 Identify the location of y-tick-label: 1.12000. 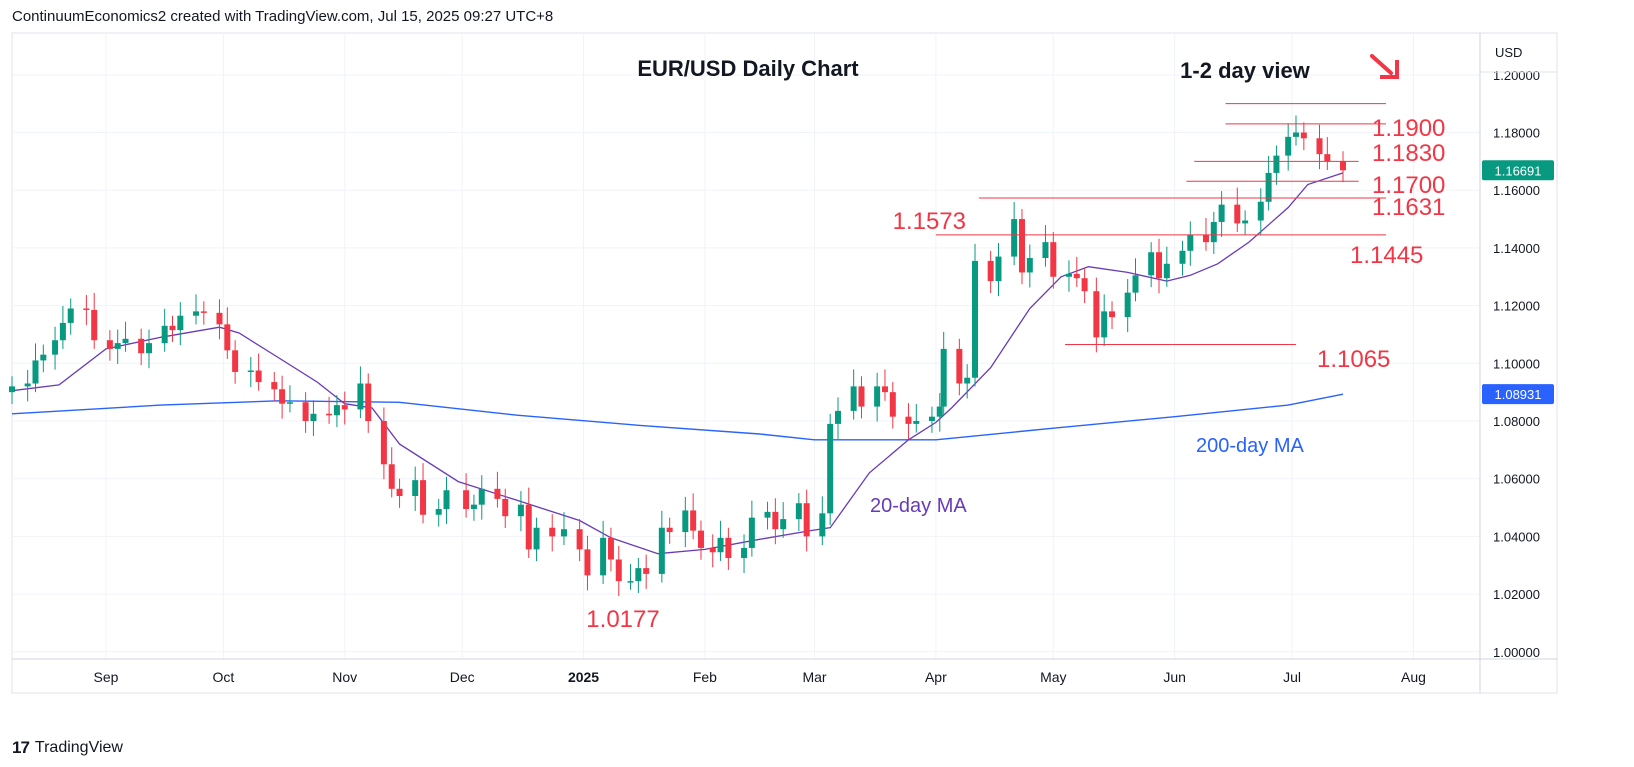
(1516, 306).